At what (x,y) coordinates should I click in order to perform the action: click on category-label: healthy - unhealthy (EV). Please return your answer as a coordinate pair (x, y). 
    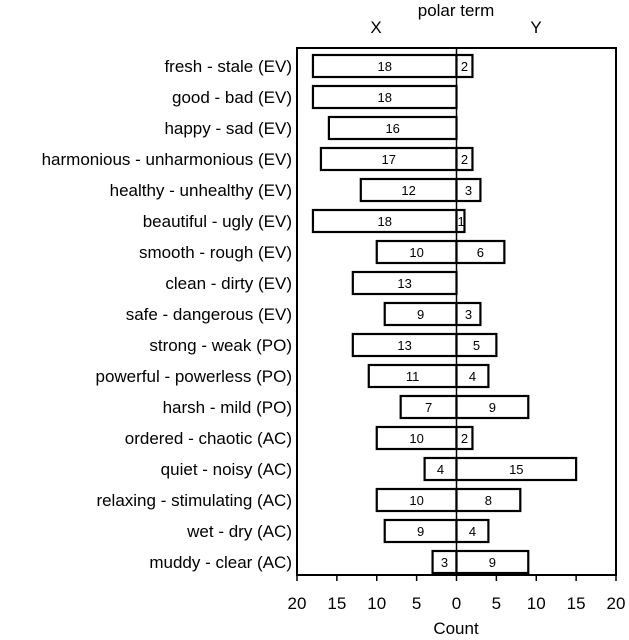
    Looking at the image, I should click on (201, 190).